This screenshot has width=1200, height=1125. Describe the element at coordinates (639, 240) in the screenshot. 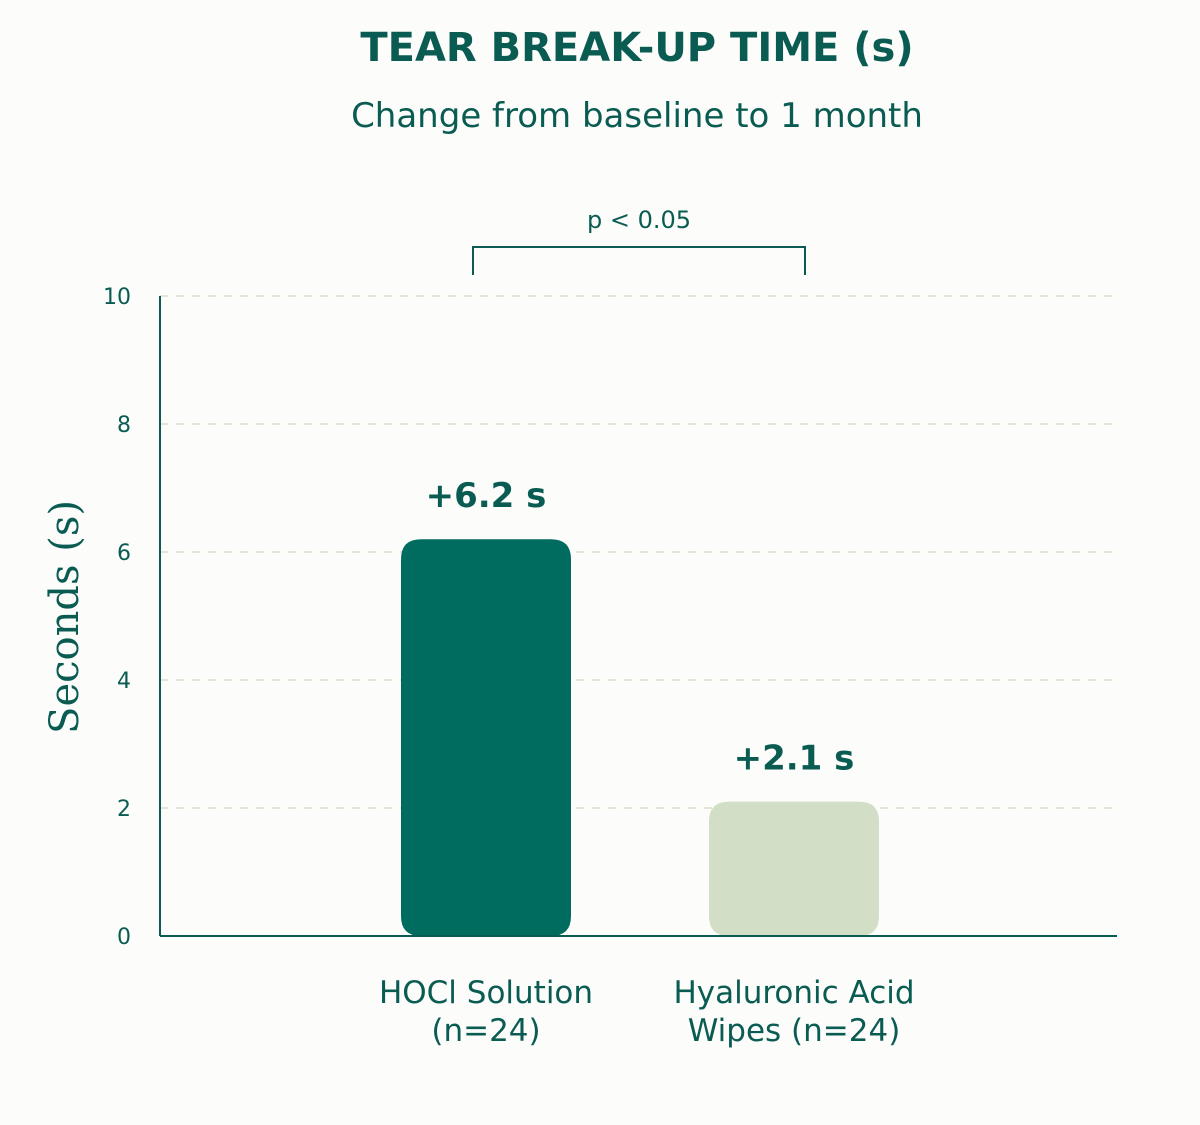

I see `significance-bracket: p < 0.05` at that location.